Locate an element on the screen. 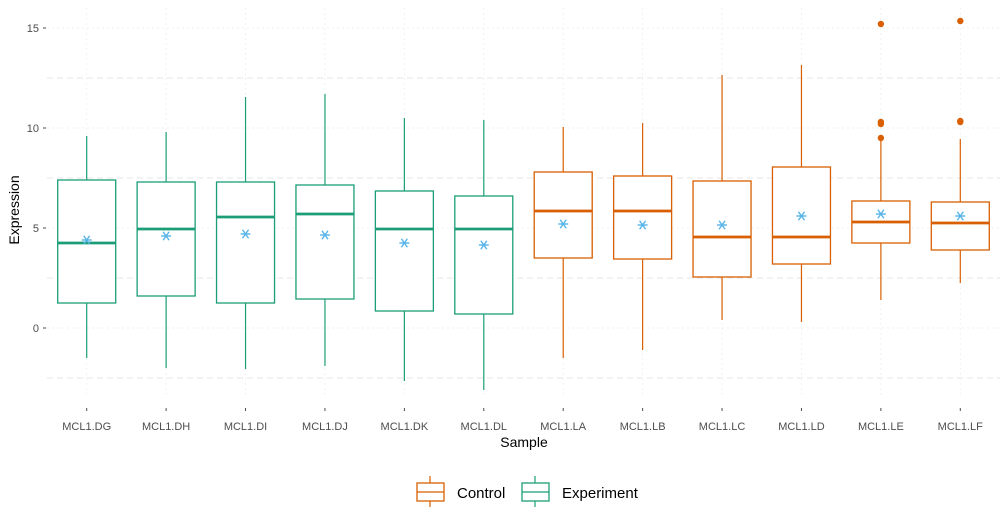  box-MCL1.LB is located at coordinates (642, 236).